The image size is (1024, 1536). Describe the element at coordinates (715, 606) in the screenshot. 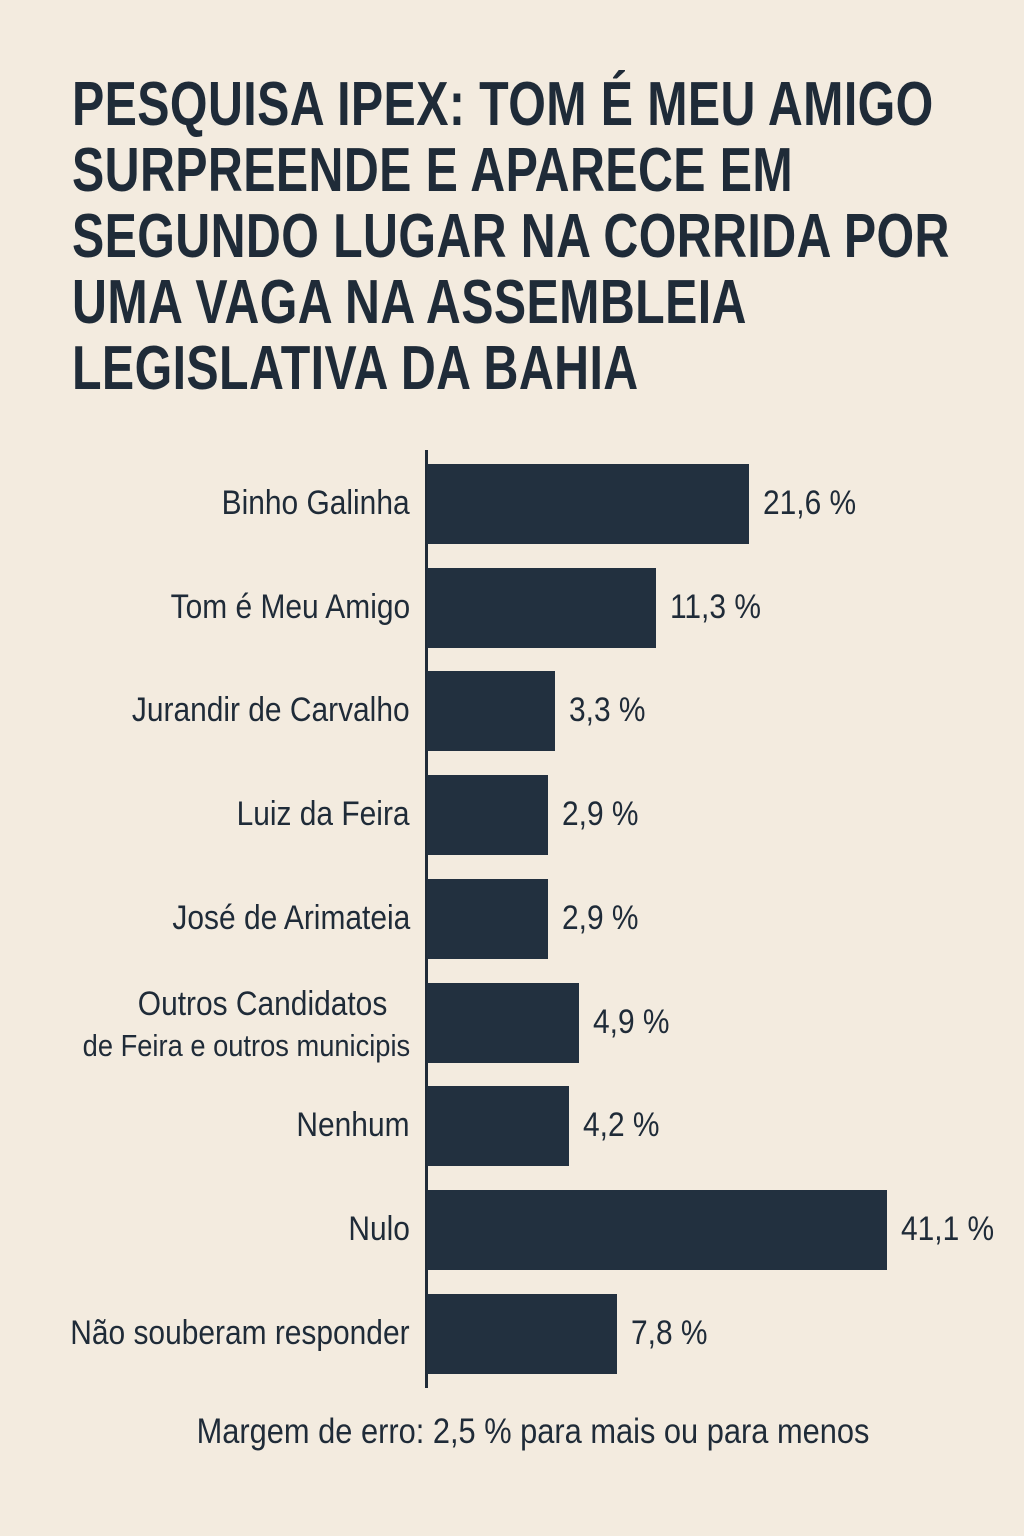

I see `value-label: 11,3 %` at that location.